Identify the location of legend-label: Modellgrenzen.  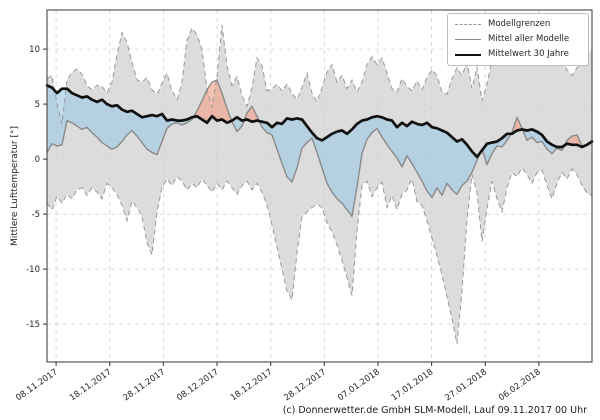
(519, 24).